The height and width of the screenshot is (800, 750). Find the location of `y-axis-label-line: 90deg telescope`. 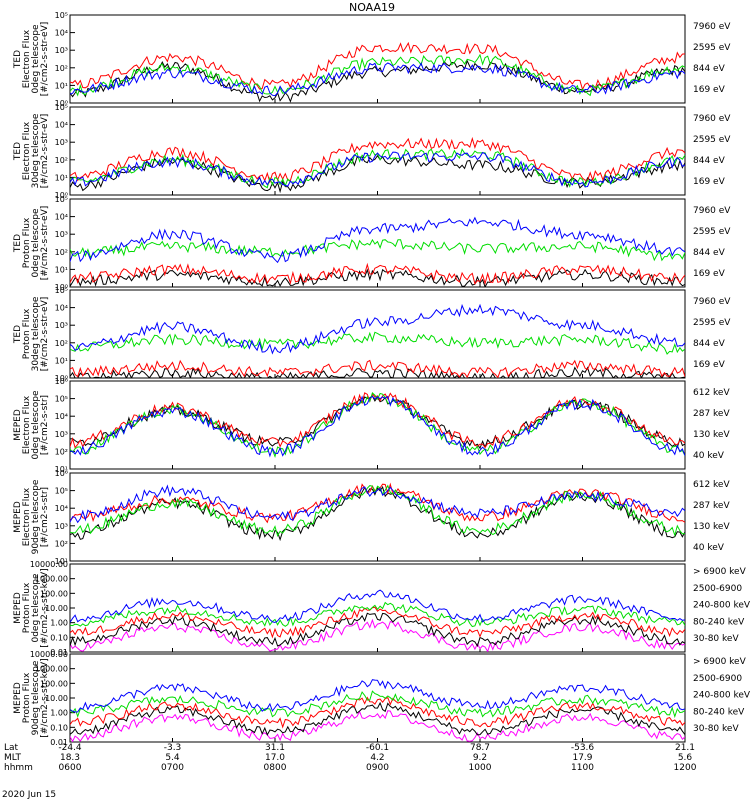

y-axis-label-line: 90deg telescope is located at coordinates (36, 697).